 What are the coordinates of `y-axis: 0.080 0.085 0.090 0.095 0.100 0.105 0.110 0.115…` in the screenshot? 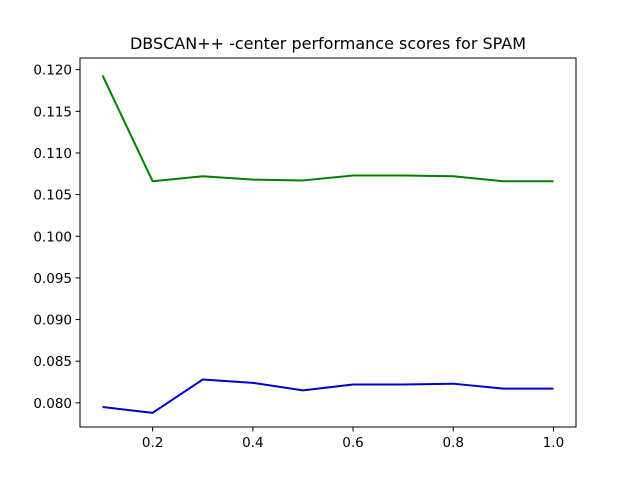 It's located at (56, 237).